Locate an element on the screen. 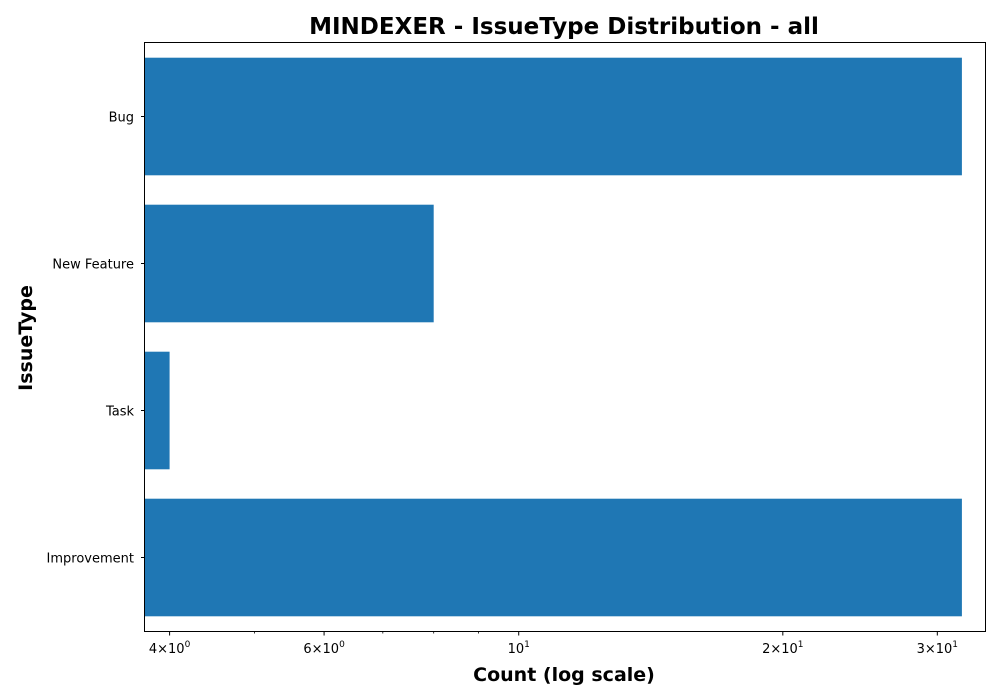  y-ticks-layer: Bug New Feature Task Improvement is located at coordinates (96, 339).